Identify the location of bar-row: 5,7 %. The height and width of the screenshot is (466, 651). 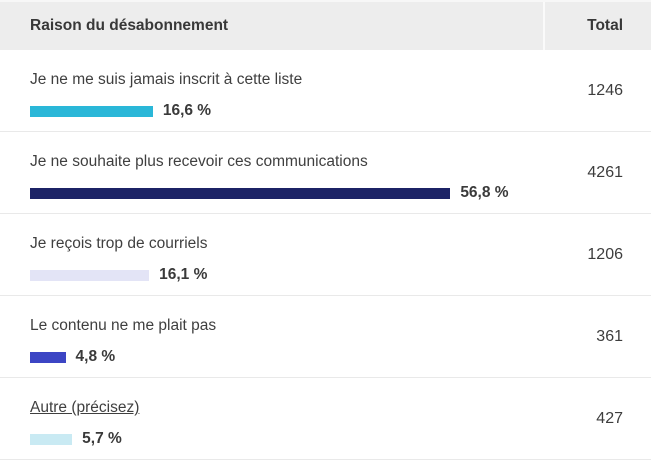
(286, 439).